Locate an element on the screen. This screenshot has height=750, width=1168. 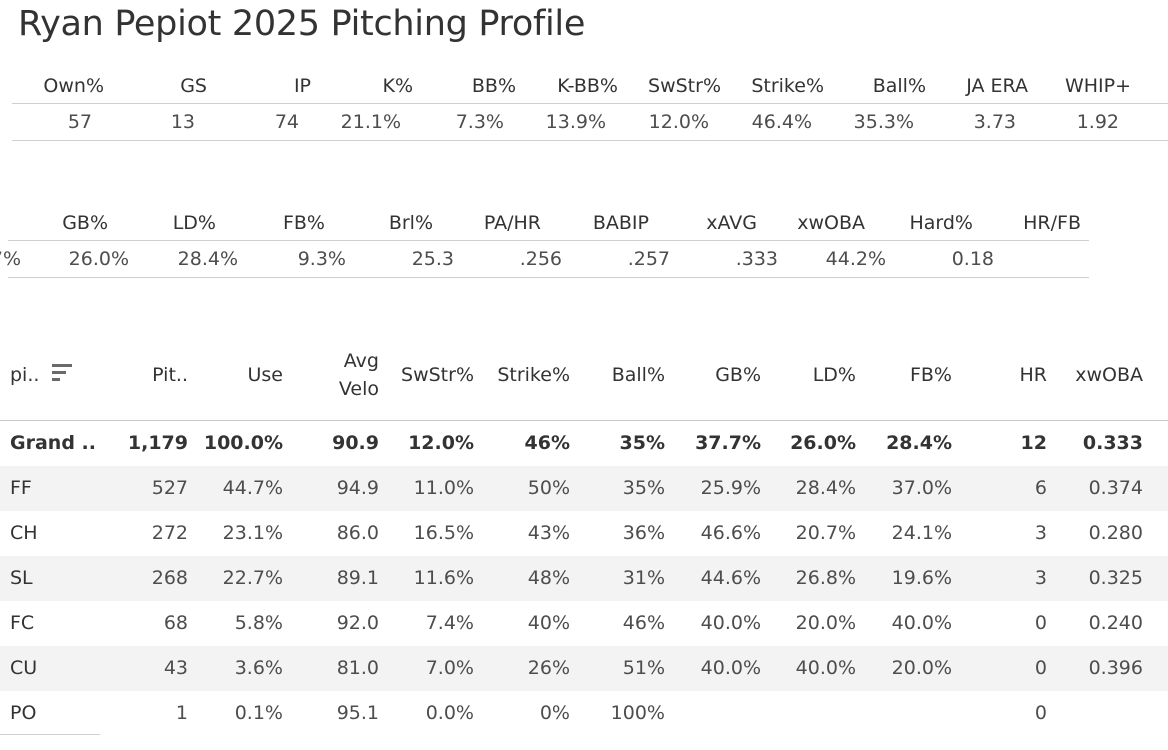
header-xwoba: xwOBA is located at coordinates (1109, 375).